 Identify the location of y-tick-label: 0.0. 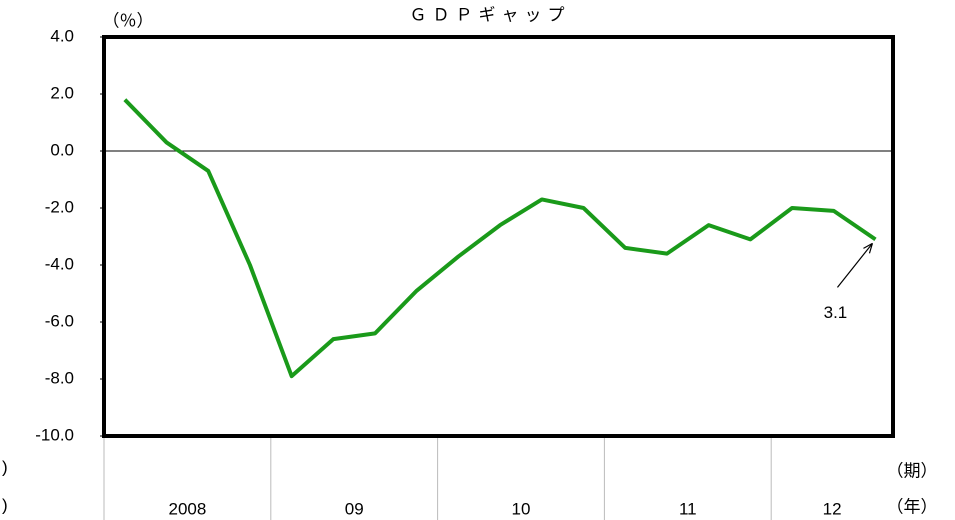
(62, 149).